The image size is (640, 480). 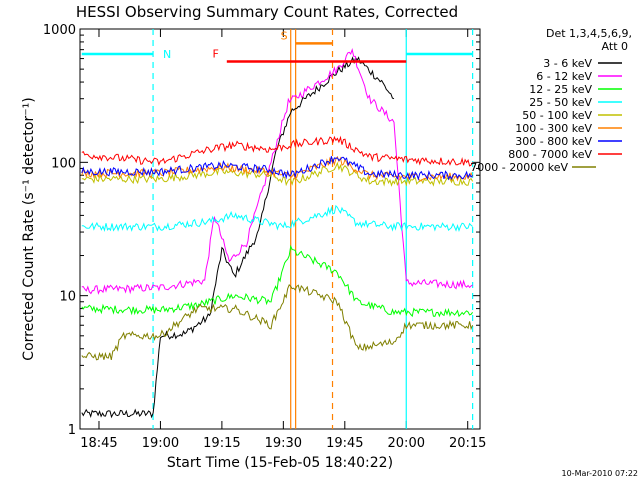 I want to click on y-tick-label: 10, so click(x=67, y=297).